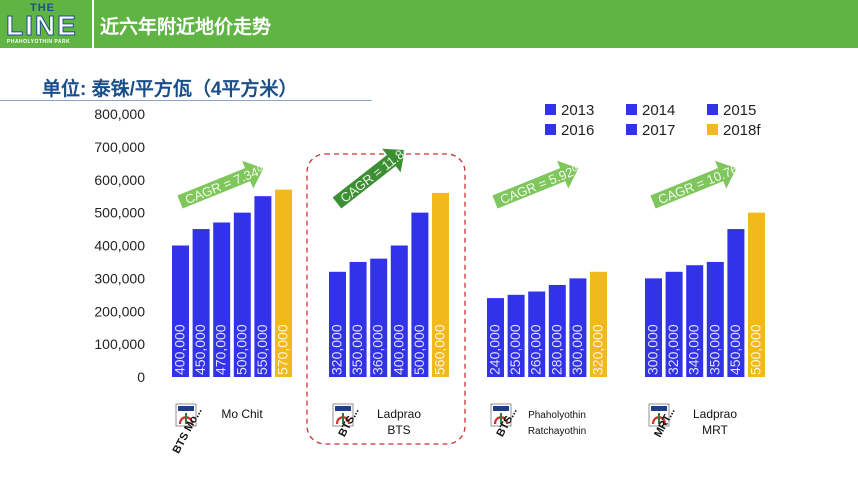  I want to click on cagr-arrow-icon: CAGR = 5.92%, so click(539, 184).